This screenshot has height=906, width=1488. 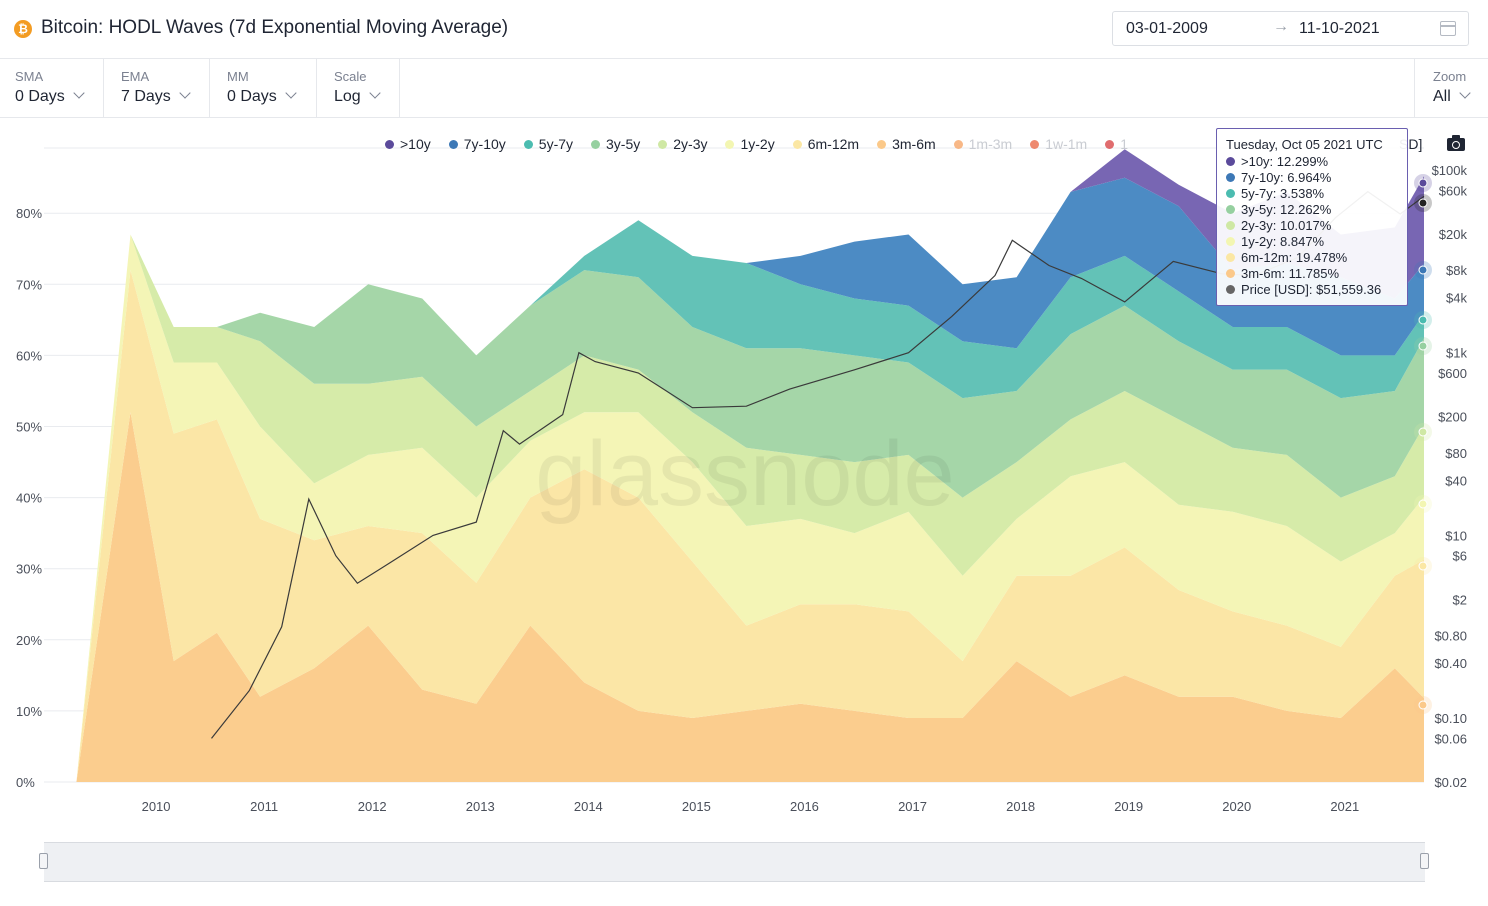 What do you see at coordinates (1460, 599) in the screenshot?
I see `y-right-tick-label: $2` at bounding box center [1460, 599].